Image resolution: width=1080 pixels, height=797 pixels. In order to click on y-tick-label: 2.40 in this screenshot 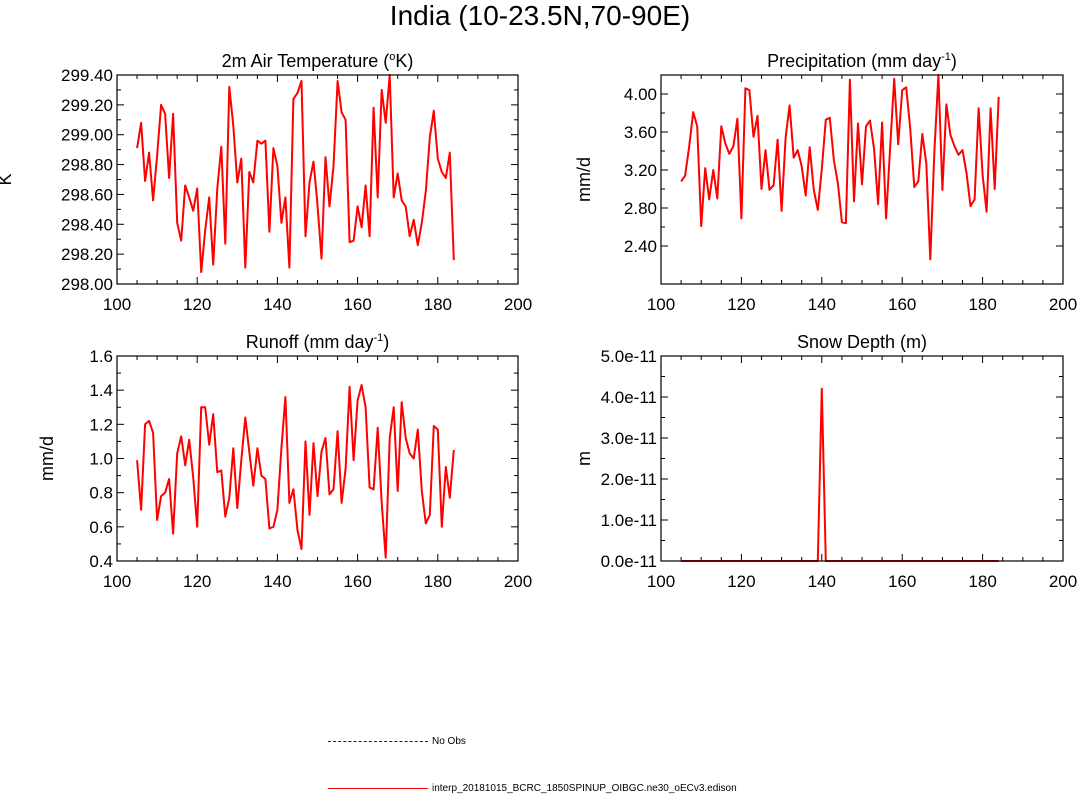, I will do `click(640, 246)`.